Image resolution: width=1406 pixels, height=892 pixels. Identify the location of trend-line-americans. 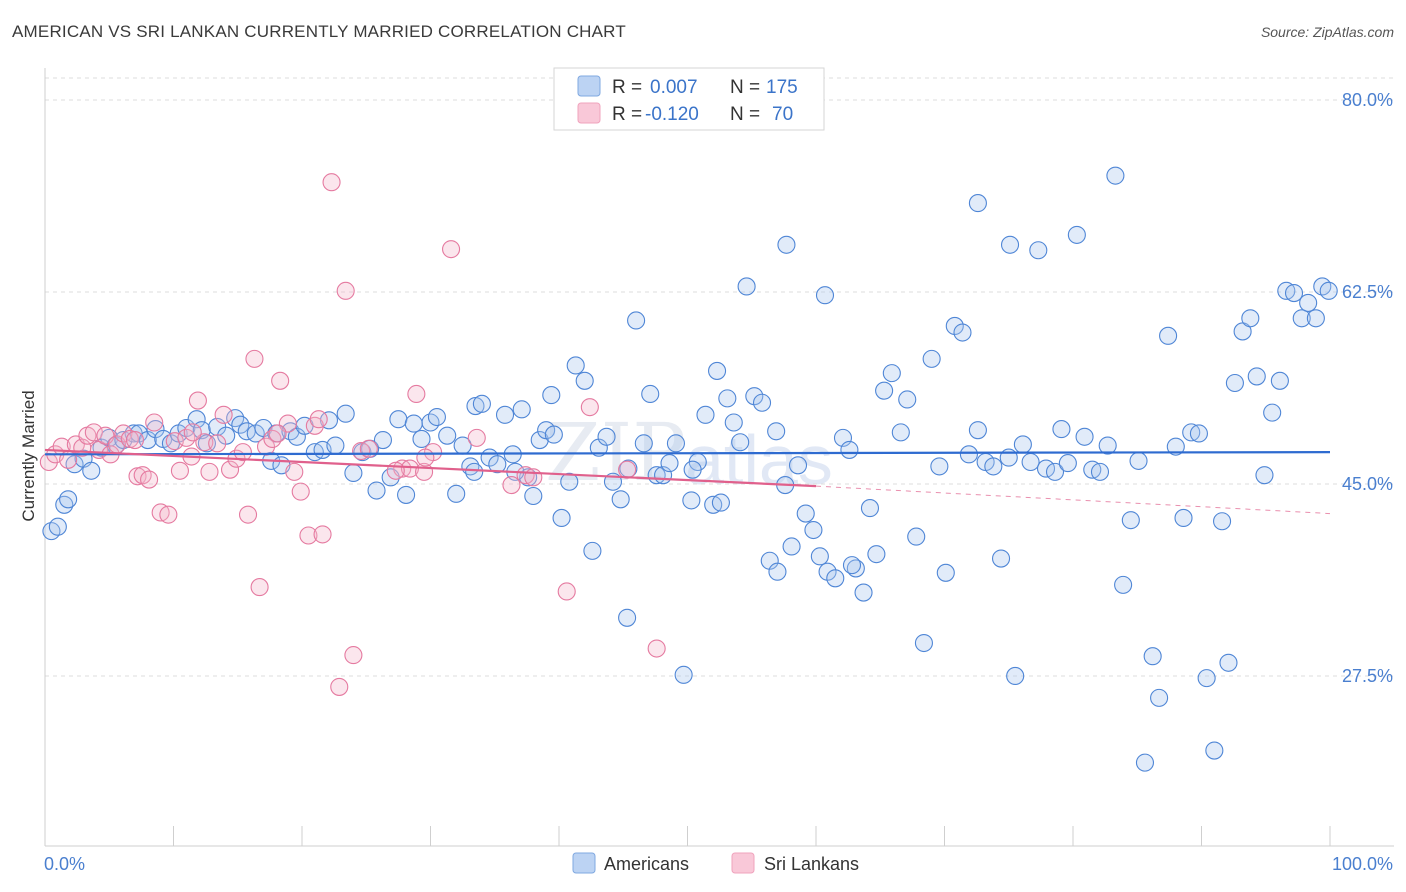
(687, 453).